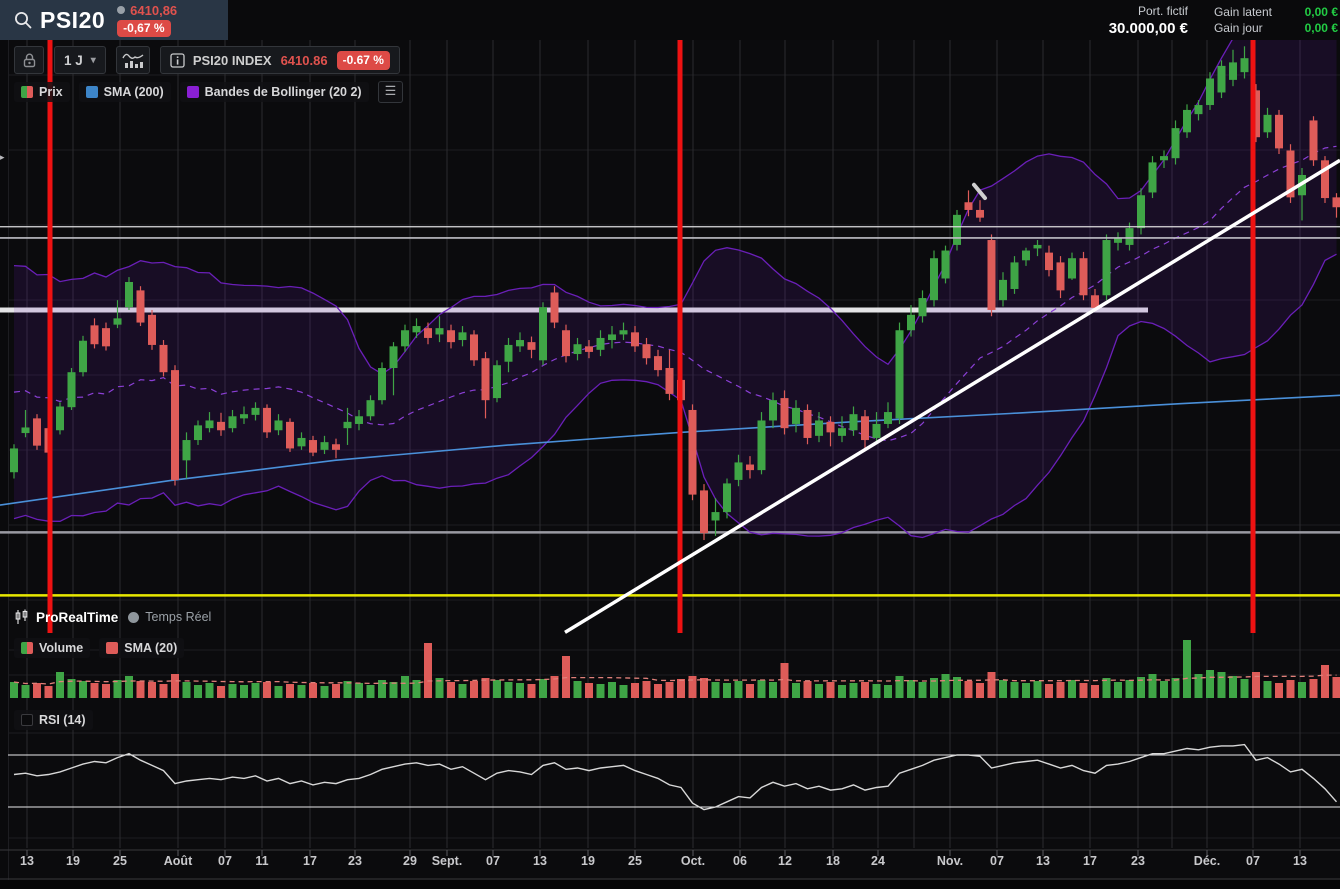 The width and height of the screenshot is (1340, 889). I want to click on expand-panel-arrow-icon: ▸, so click(2, 157).